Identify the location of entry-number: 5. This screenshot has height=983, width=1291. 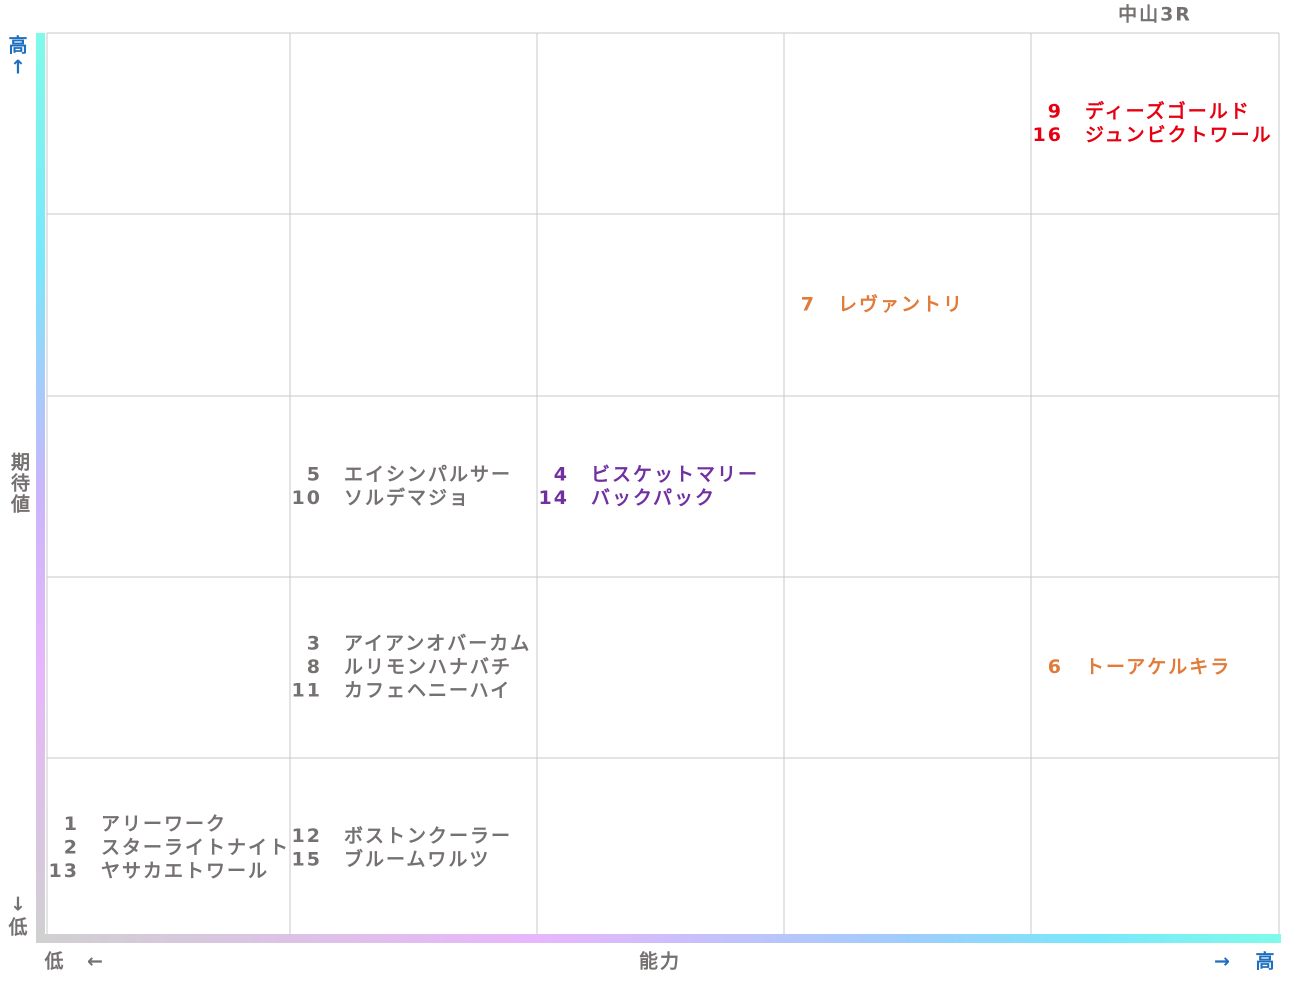
(314, 474).